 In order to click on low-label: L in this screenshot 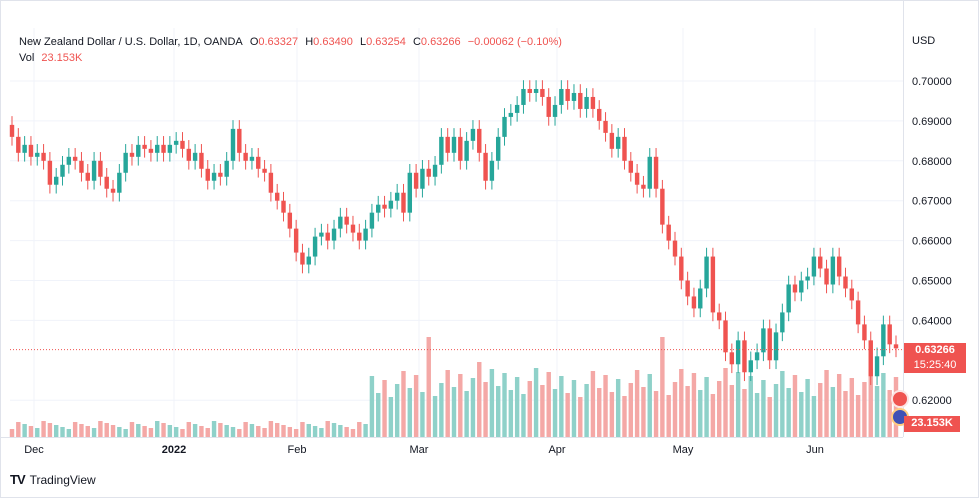, I will do `click(363, 42)`.